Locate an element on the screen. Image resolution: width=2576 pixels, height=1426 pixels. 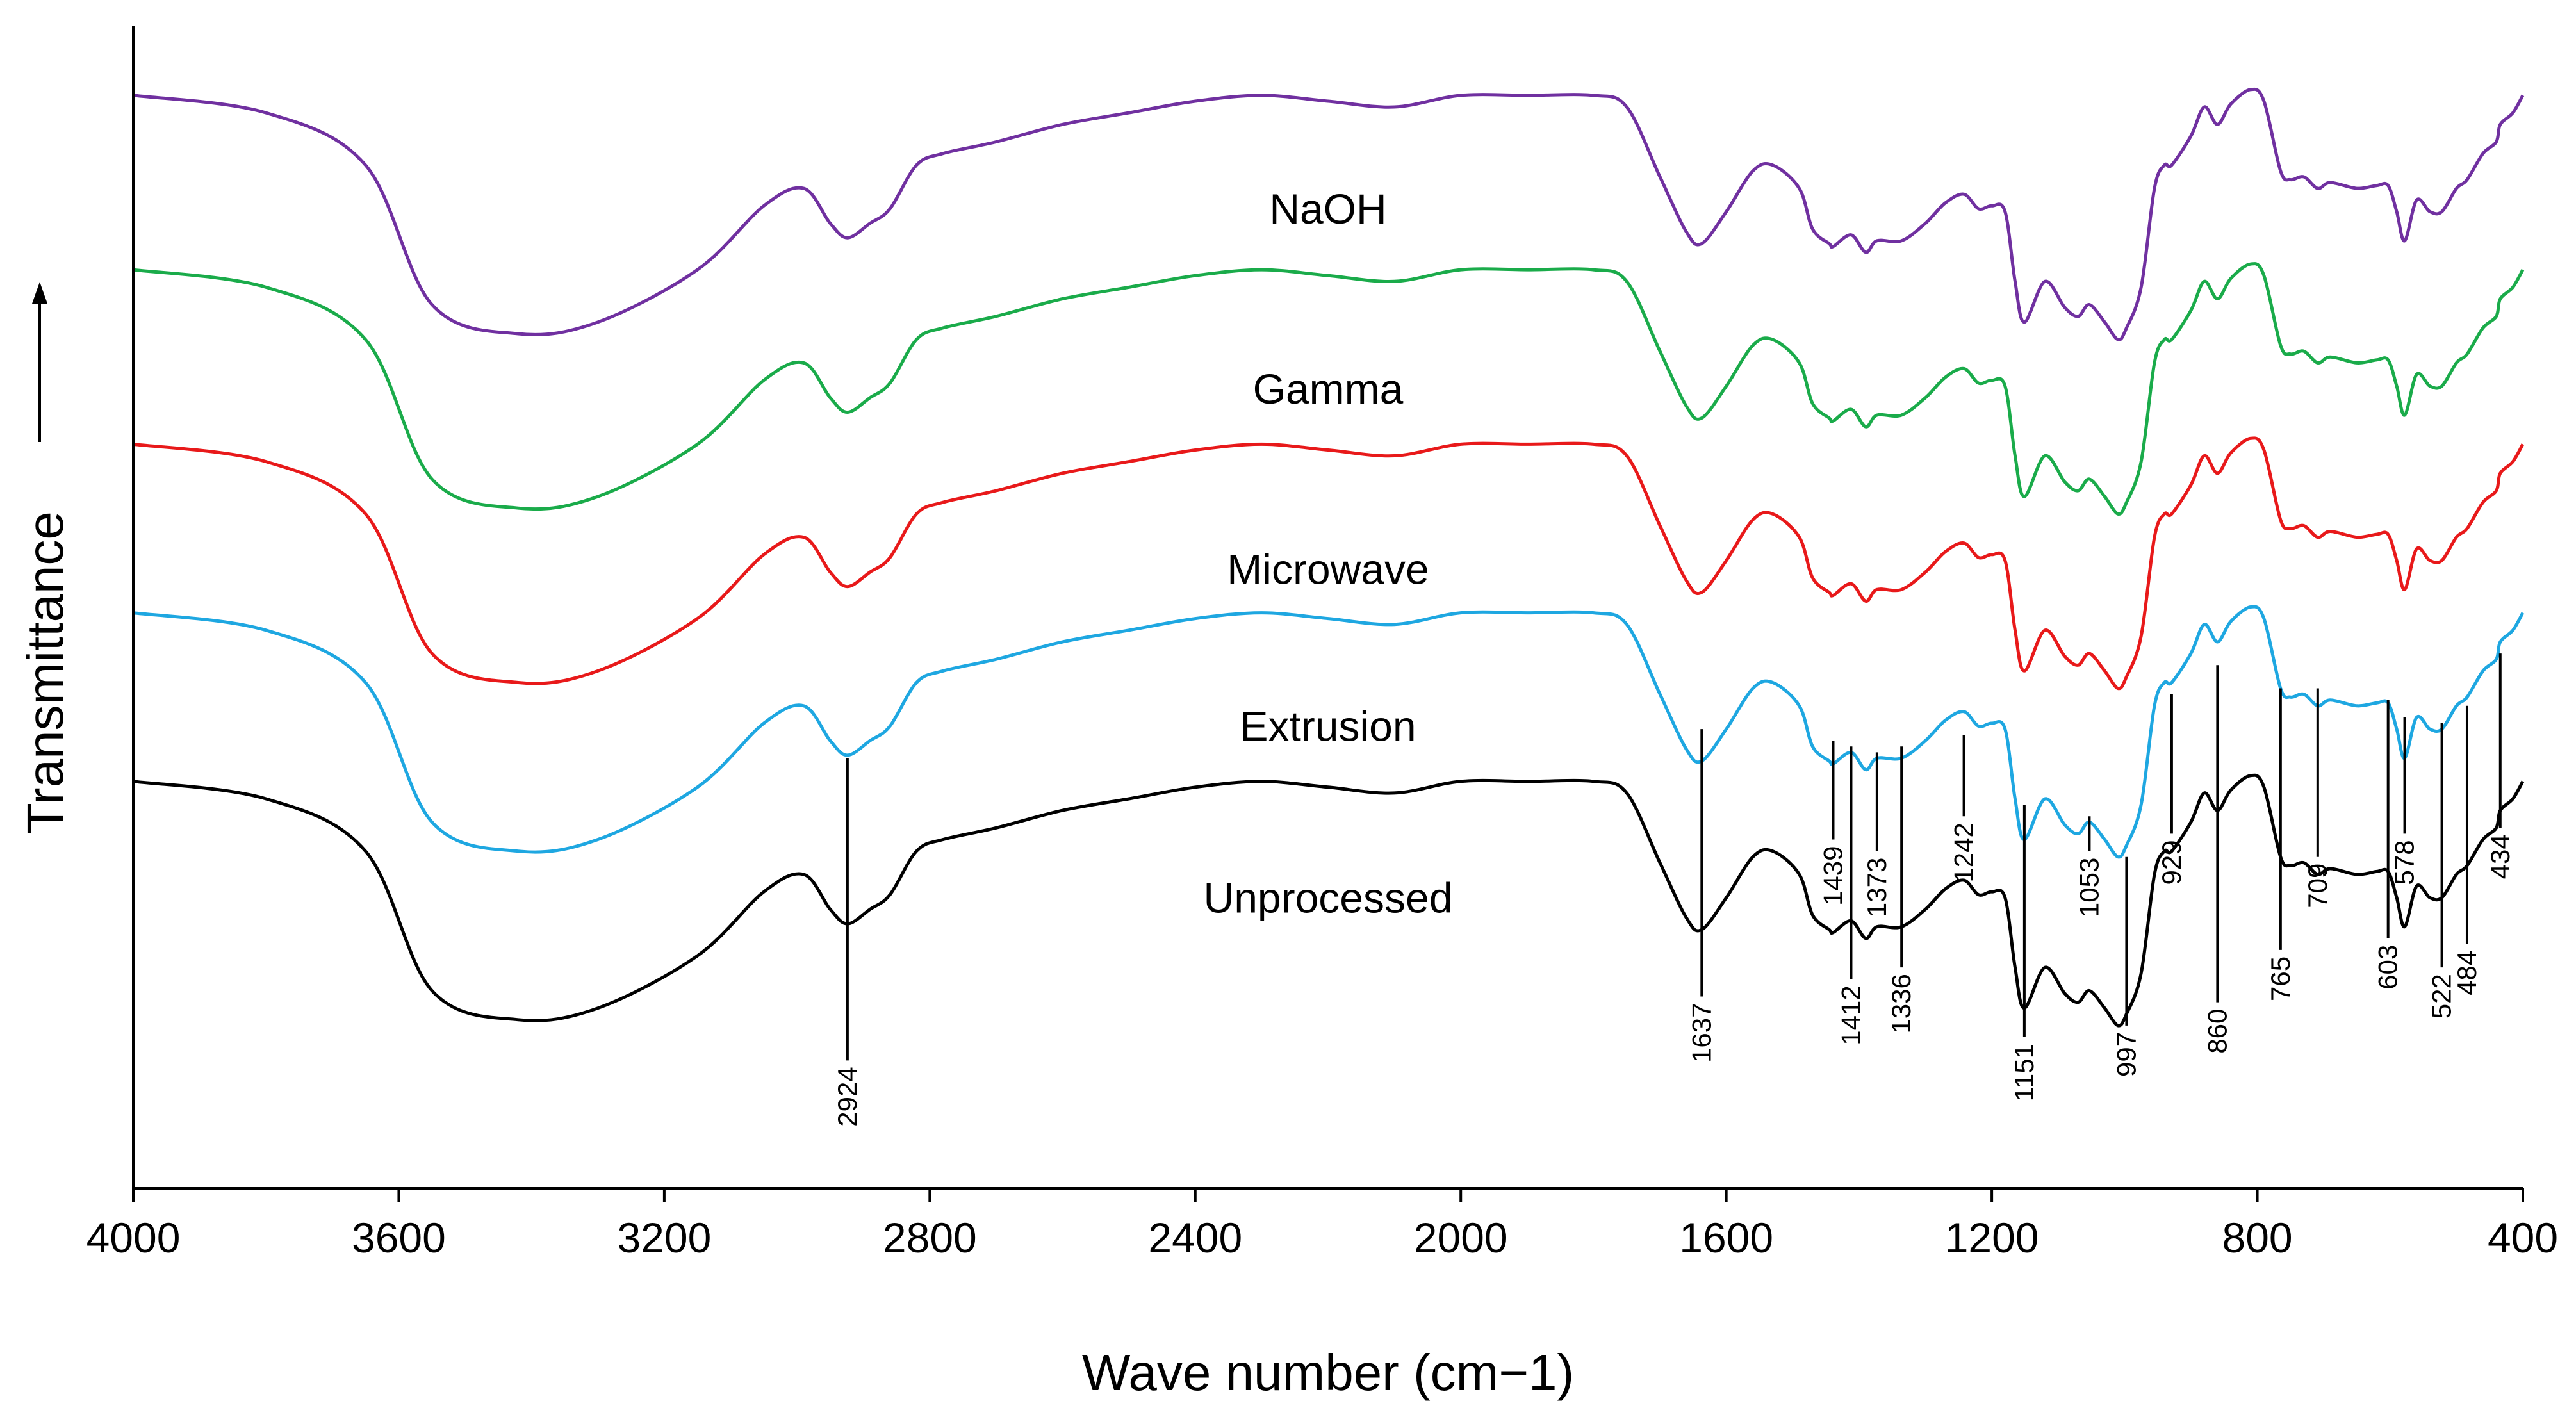
peak-label-522: 522 is located at coordinates (2442, 996).